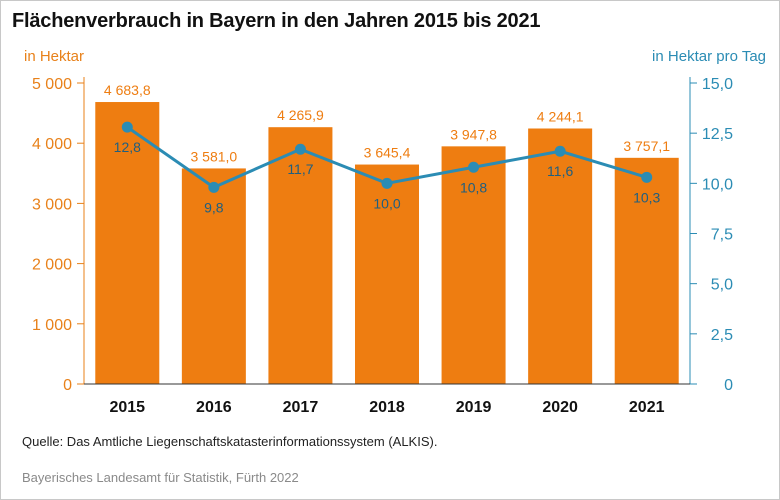  I want to click on y-left-tick-label: 0, so click(67, 385).